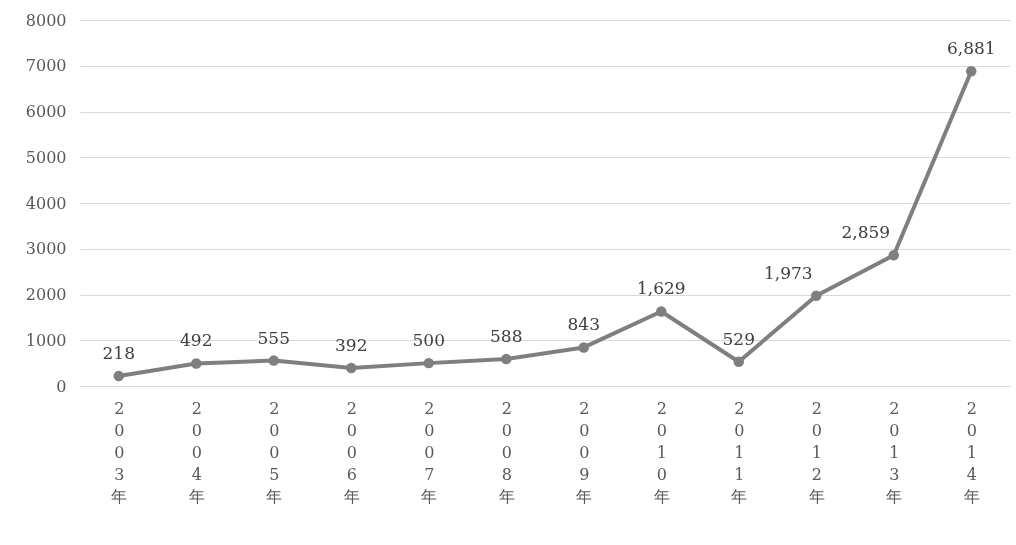 Image resolution: width=1016 pixels, height=545 pixels. I want to click on data-label: 6,881, so click(971, 48).